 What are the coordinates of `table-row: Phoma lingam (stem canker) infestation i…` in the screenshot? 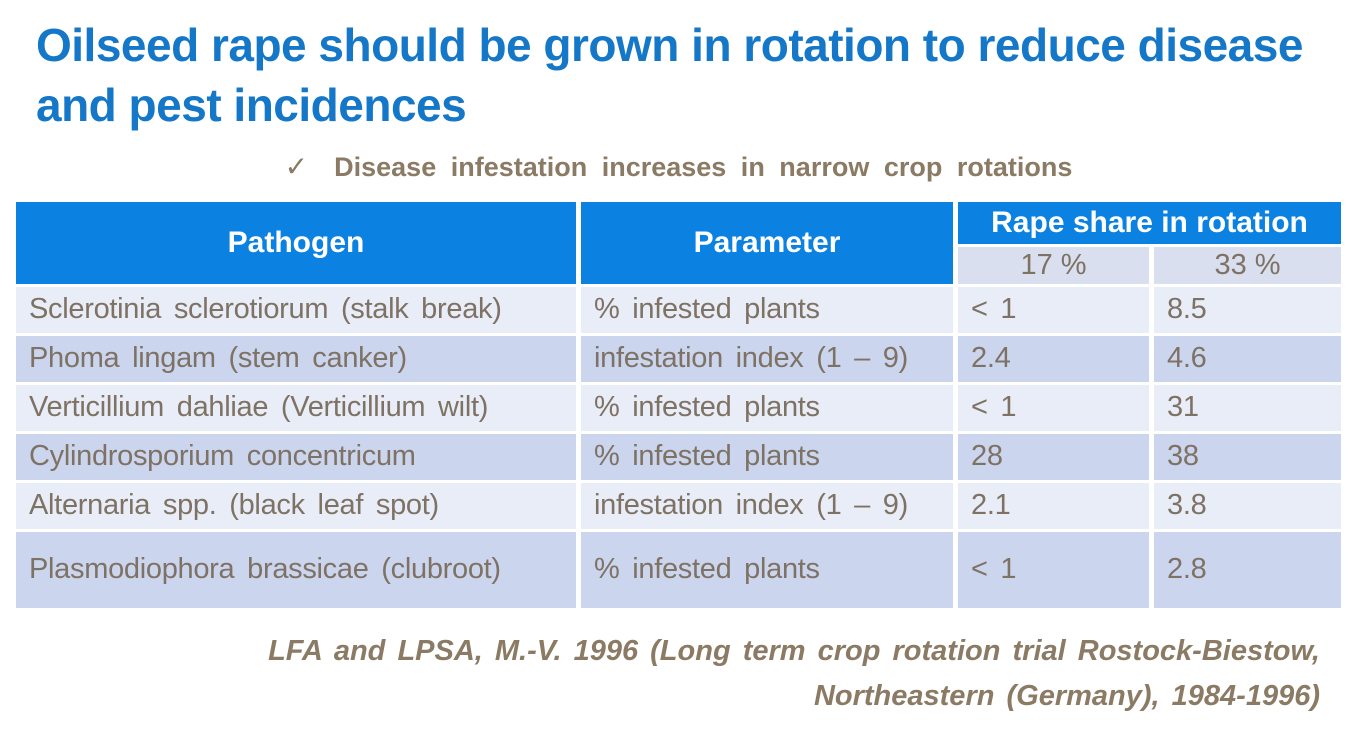 It's located at (679, 358).